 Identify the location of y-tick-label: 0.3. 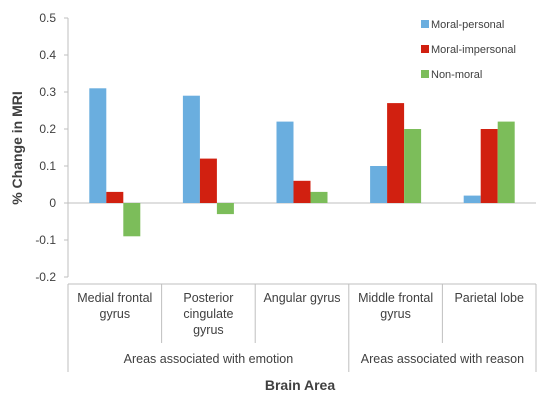
(47, 92).